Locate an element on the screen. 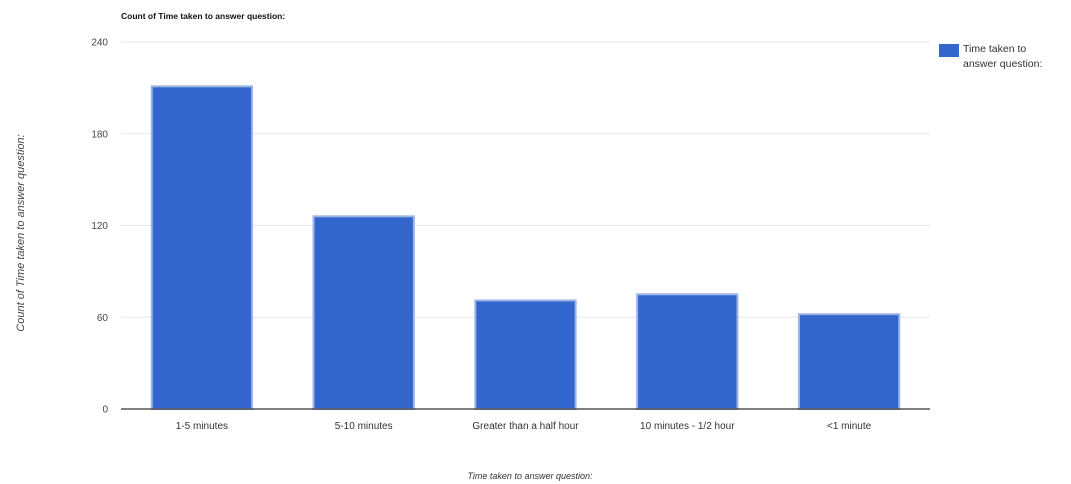 The height and width of the screenshot is (484, 1071). legend-label: Time taken to answer question: is located at coordinates (1003, 56).